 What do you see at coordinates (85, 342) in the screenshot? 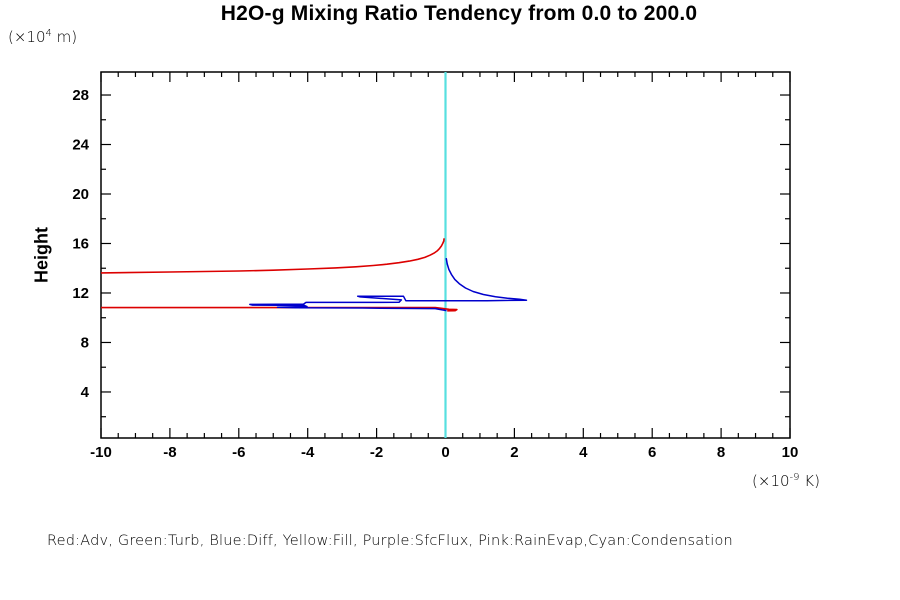
I see `y-tick-label: 8` at bounding box center [85, 342].